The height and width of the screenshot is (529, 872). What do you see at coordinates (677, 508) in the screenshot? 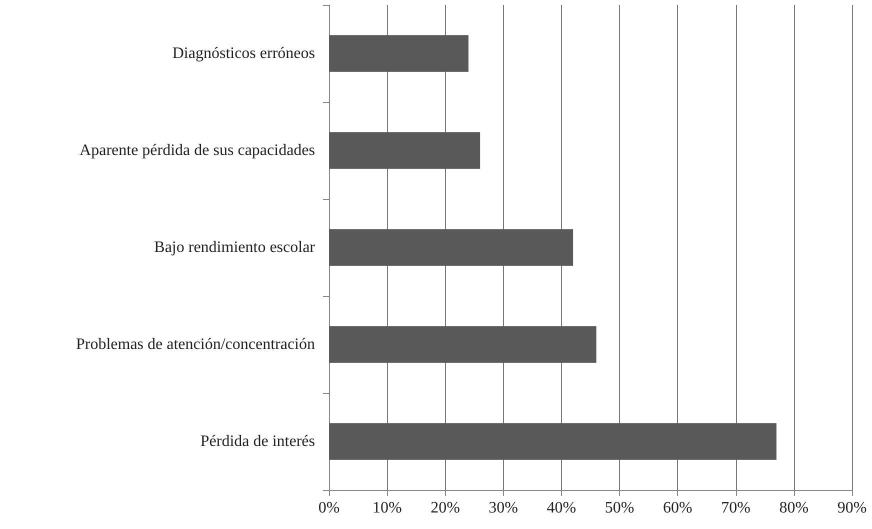
I see `x-tick-label: 60%` at bounding box center [677, 508].